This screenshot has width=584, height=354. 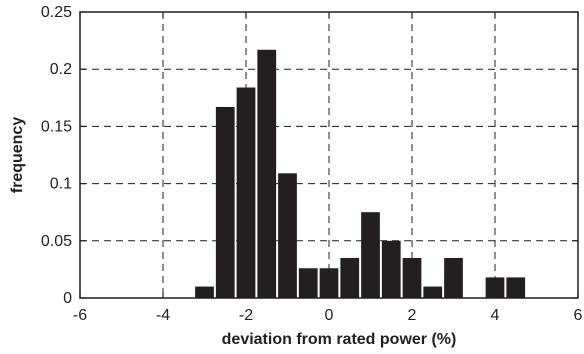 I want to click on x-tick-label: -2, so click(x=246, y=315).